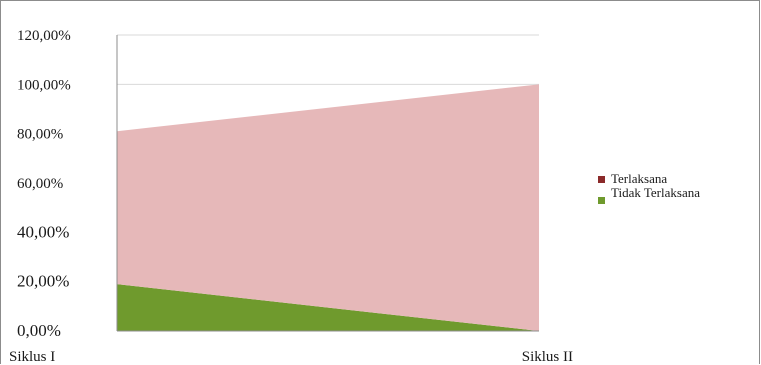 The image size is (761, 365). Describe the element at coordinates (601, 200) in the screenshot. I see `legend-swatch-tidak-terlaksana` at that location.